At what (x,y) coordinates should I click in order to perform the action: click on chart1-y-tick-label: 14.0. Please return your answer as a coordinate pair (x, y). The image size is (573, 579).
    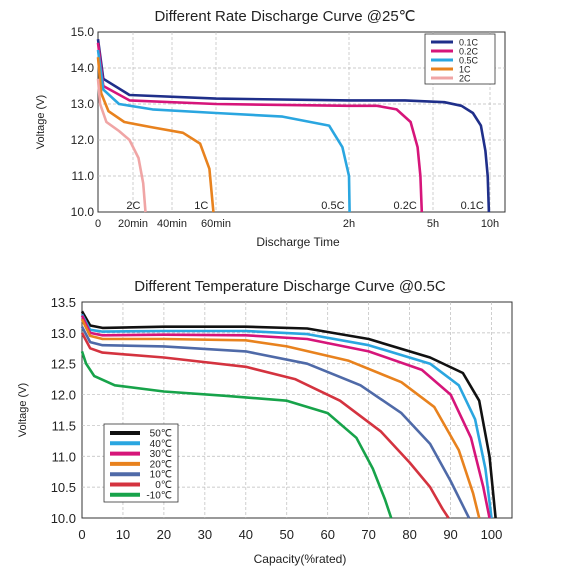
    Looking at the image, I should click on (83, 68).